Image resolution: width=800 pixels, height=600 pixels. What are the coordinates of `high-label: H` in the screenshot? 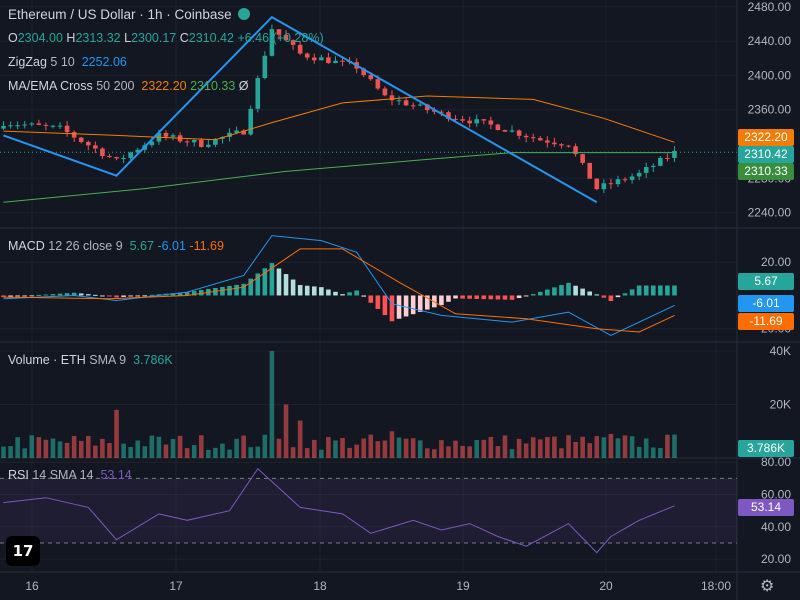 It's located at (71, 38).